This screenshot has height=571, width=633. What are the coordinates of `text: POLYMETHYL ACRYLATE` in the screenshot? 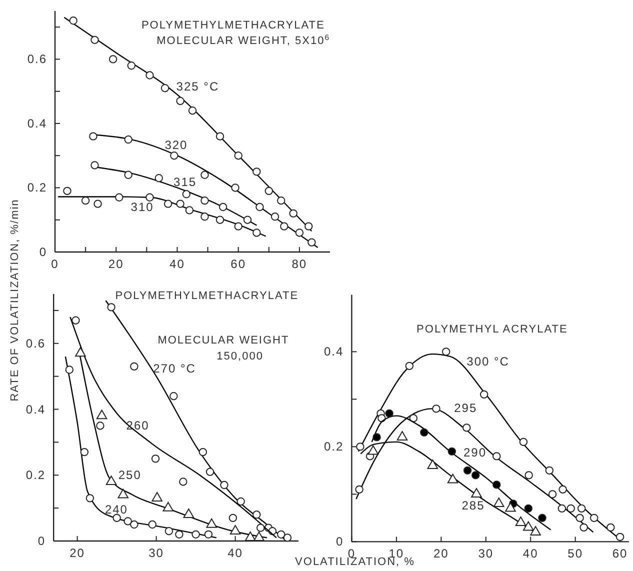 It's located at (492, 330).